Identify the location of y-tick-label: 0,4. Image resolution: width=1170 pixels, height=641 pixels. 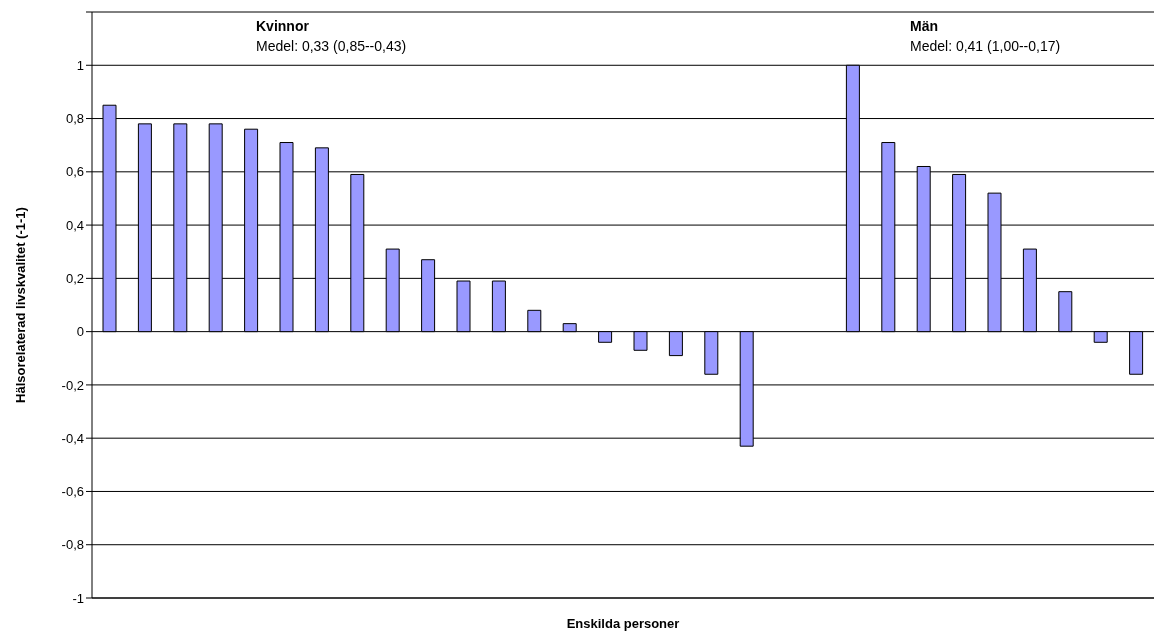
(74, 225).